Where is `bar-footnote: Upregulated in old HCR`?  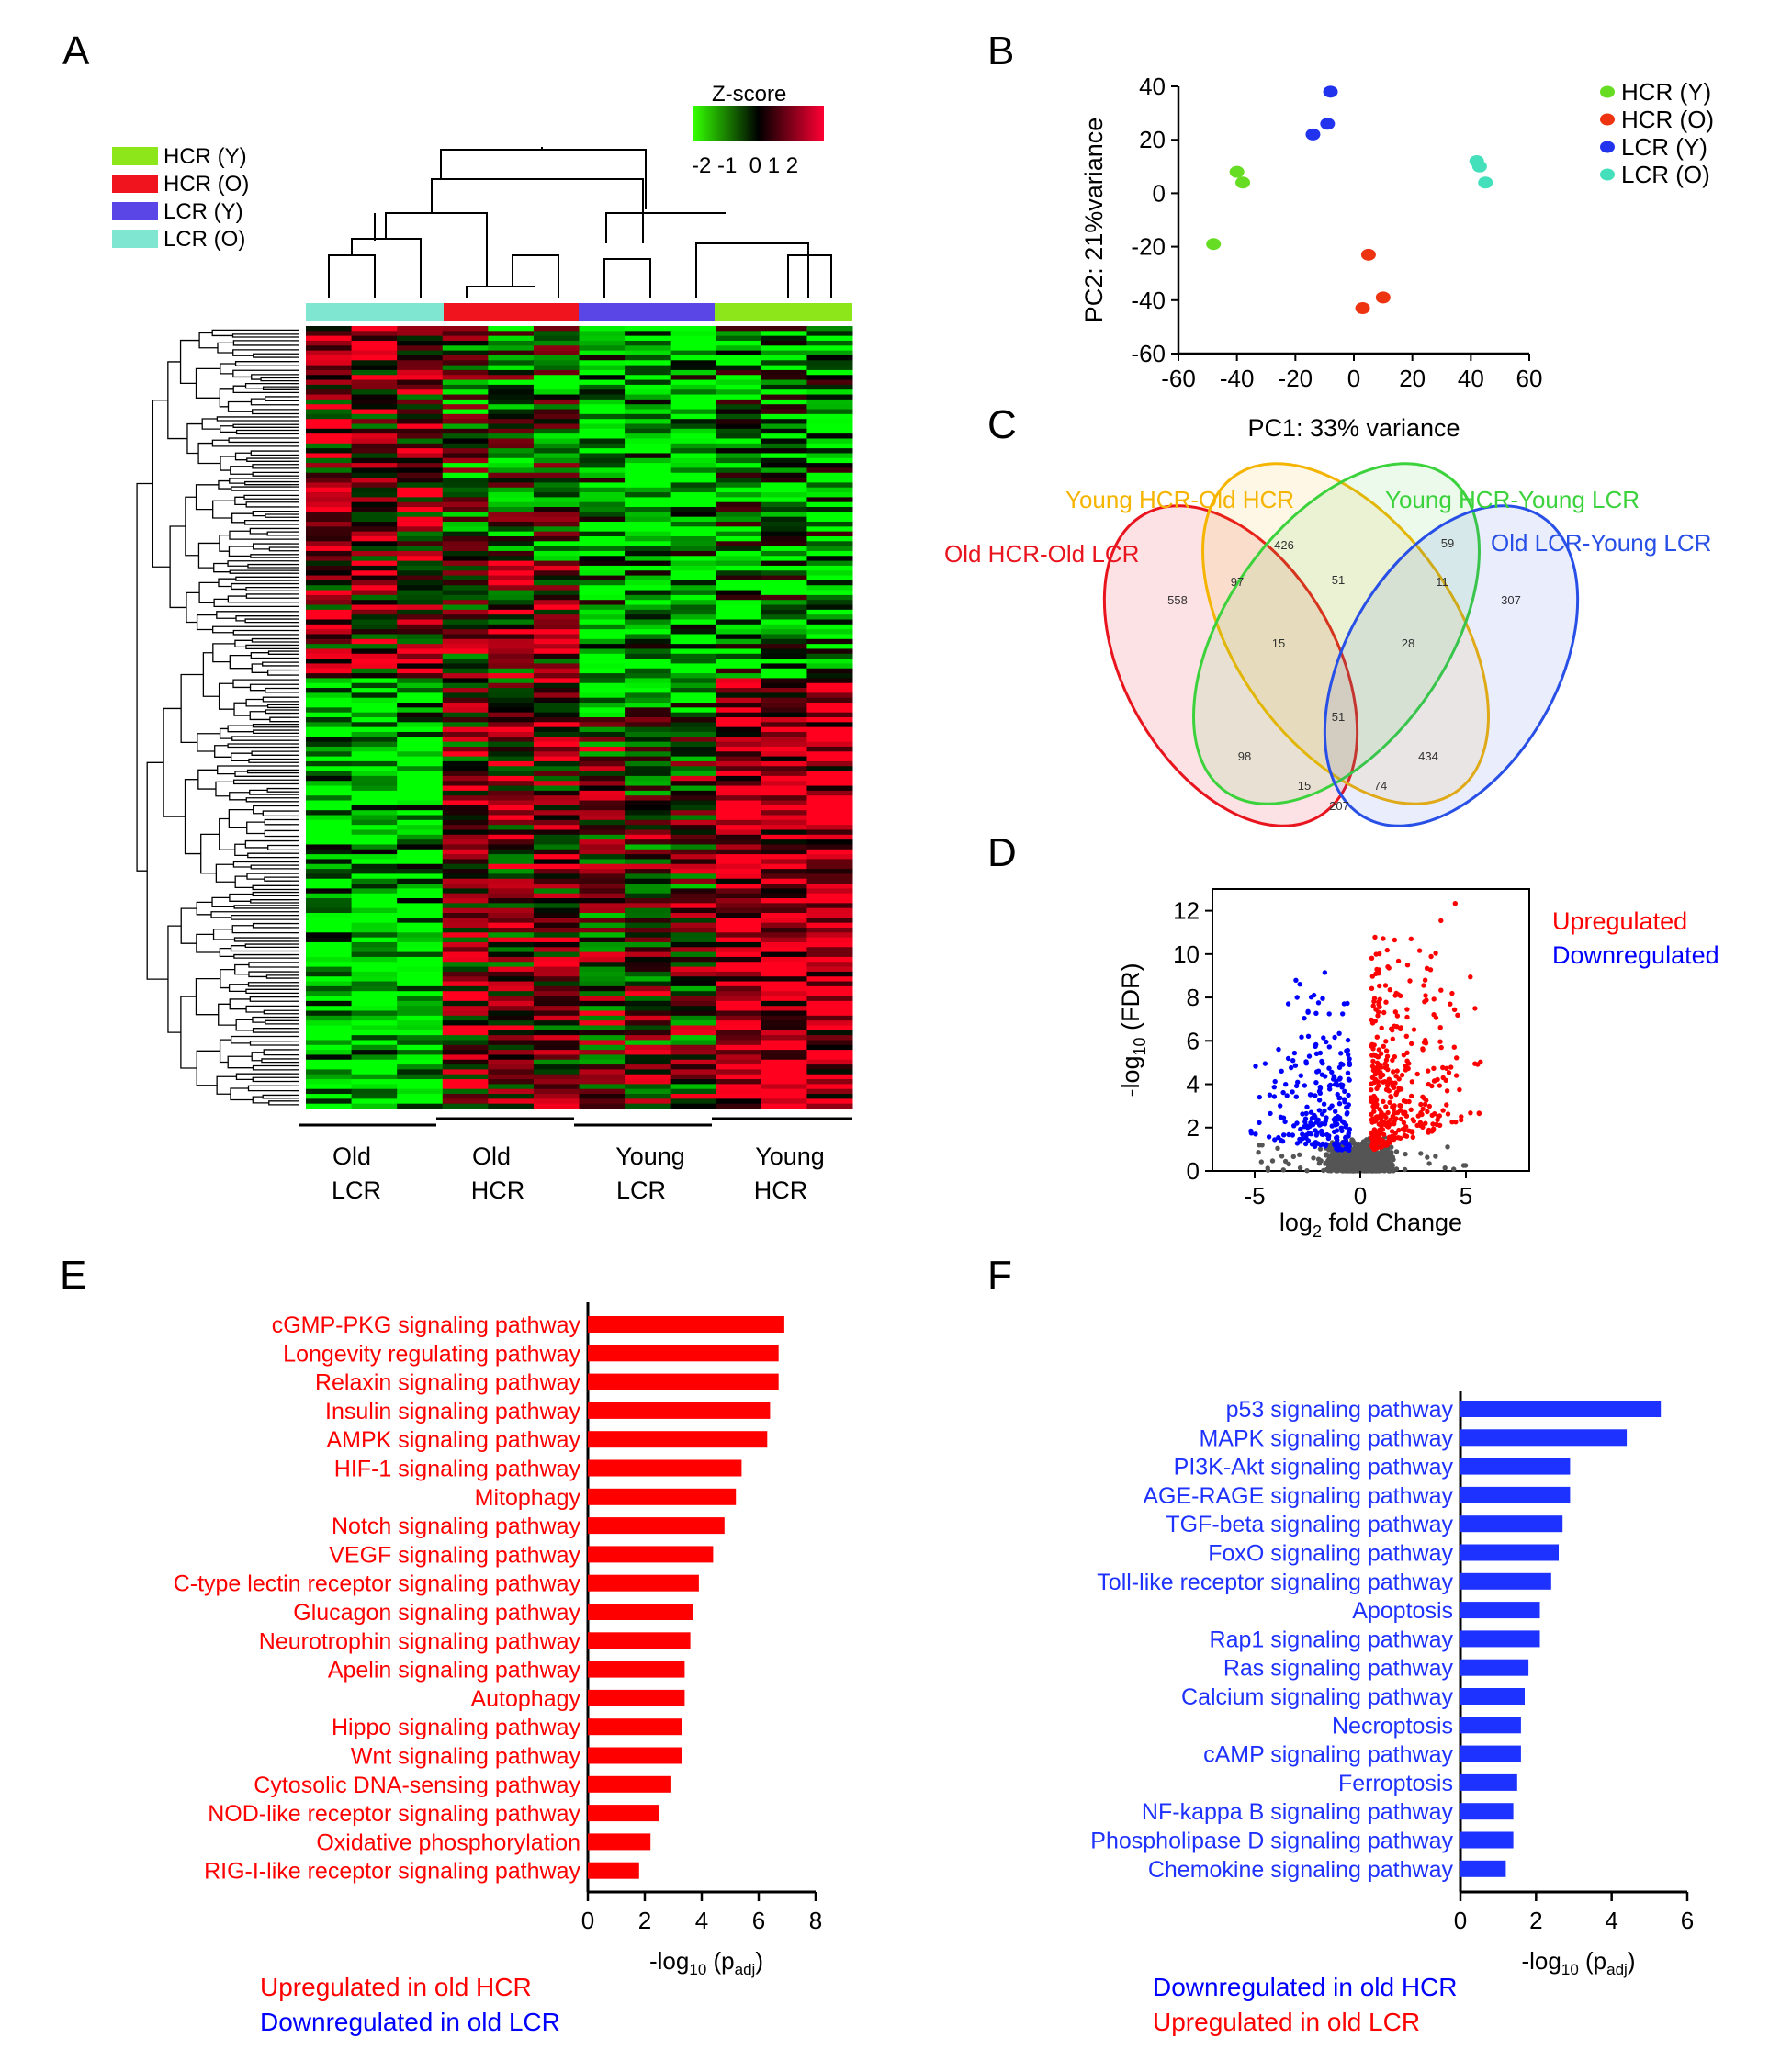 bar-footnote: Upregulated in old HCR is located at coordinates (396, 1987).